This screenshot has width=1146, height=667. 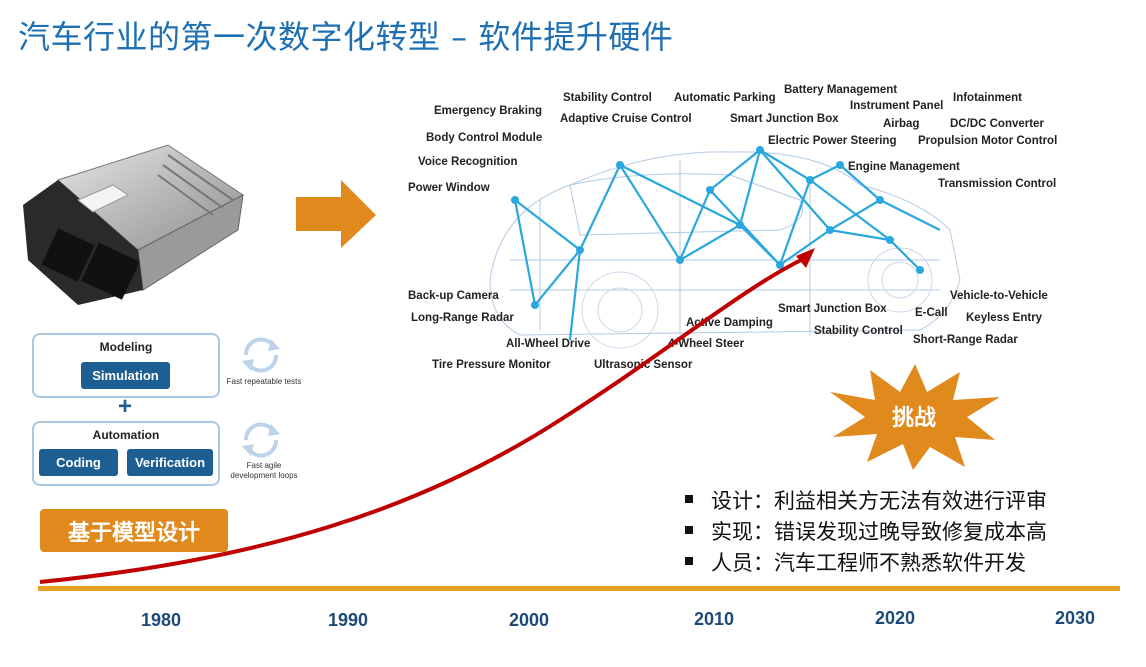 What do you see at coordinates (725, 247) in the screenshot?
I see `car-network-diagram` at bounding box center [725, 247].